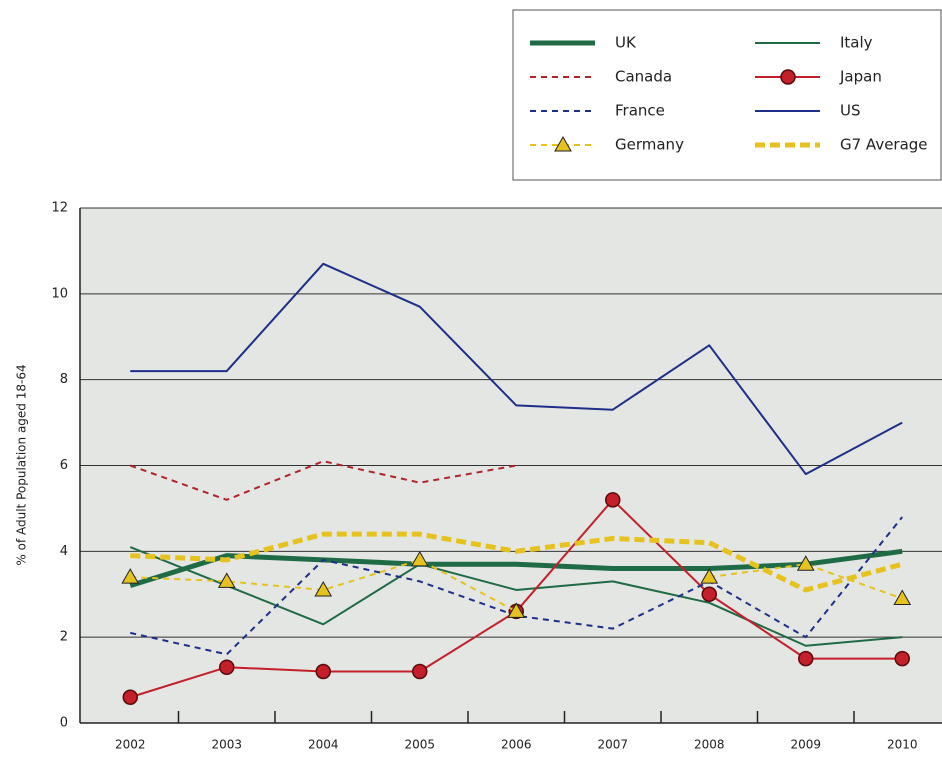 This screenshot has width=942, height=758. What do you see at coordinates (226, 745) in the screenshot?
I see `x-tick-label: 2003` at bounding box center [226, 745].